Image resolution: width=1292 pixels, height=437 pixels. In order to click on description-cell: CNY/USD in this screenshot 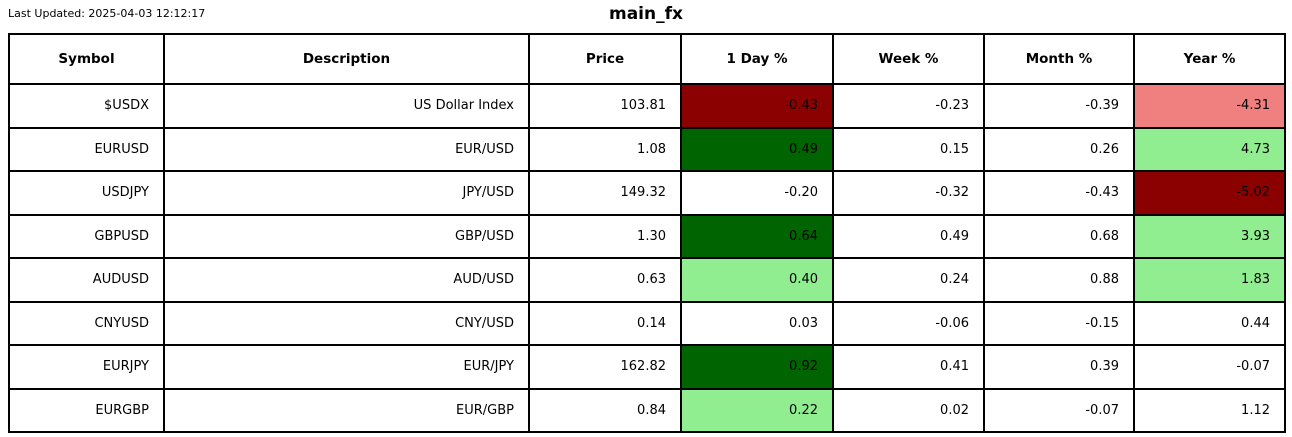, I will do `click(346, 323)`.